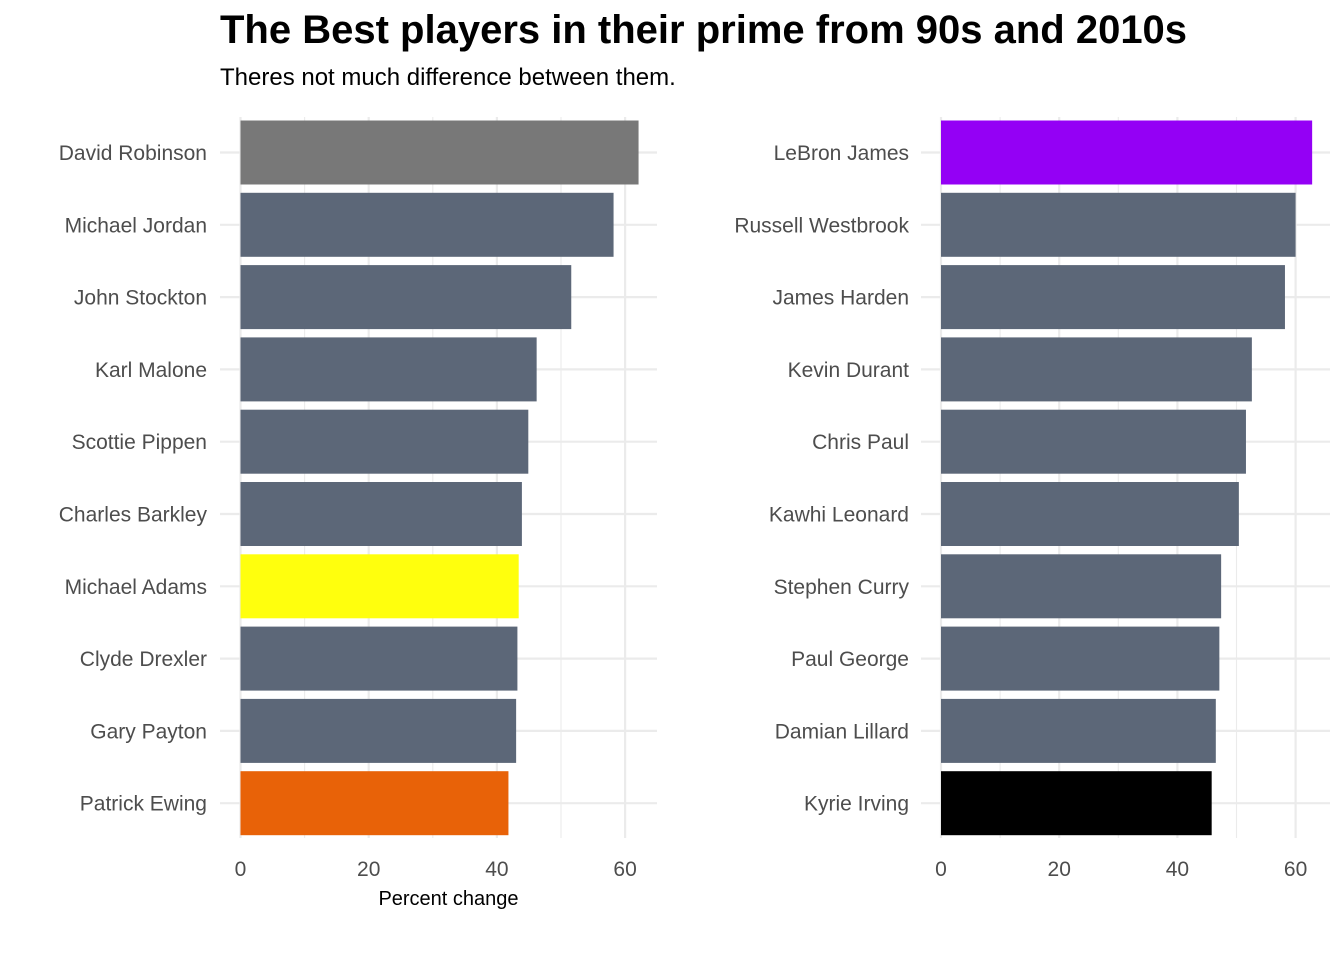 The image size is (1344, 960). Describe the element at coordinates (136, 225) in the screenshot. I see `y-tick-label: Michael Jordan` at that location.